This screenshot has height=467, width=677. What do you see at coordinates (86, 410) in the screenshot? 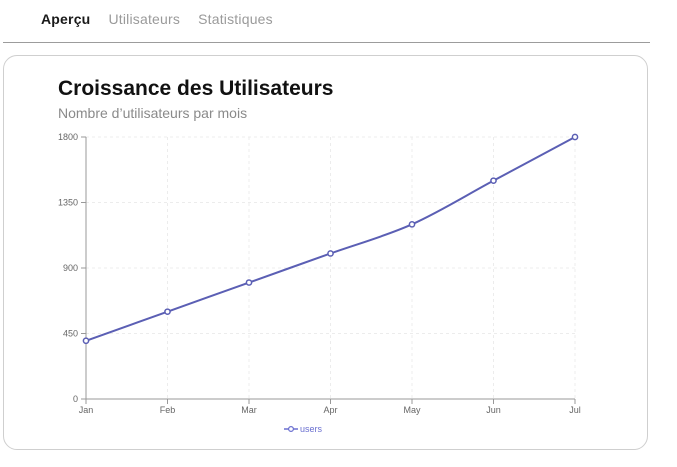
I see `x-tick-label-0: Jan` at bounding box center [86, 410].